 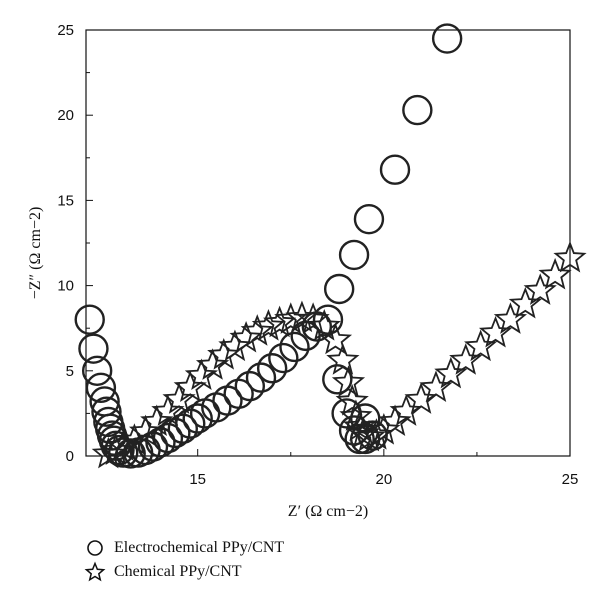 I want to click on x-tick-label: 20, so click(x=384, y=479).